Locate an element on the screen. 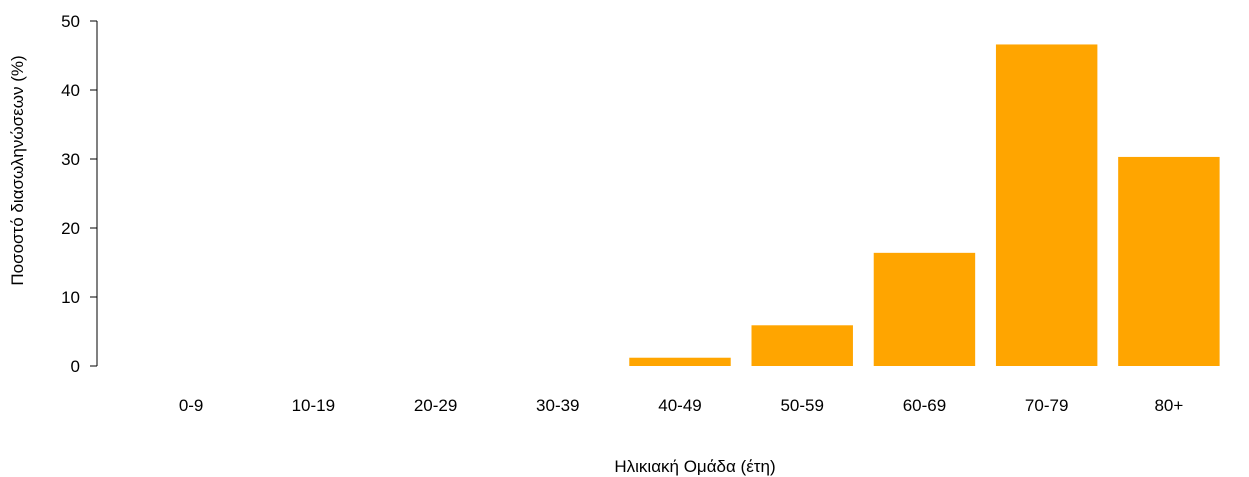 Image resolution: width=1249 pixels, height=477 pixels. y-tick-label: 0 is located at coordinates (75, 366).